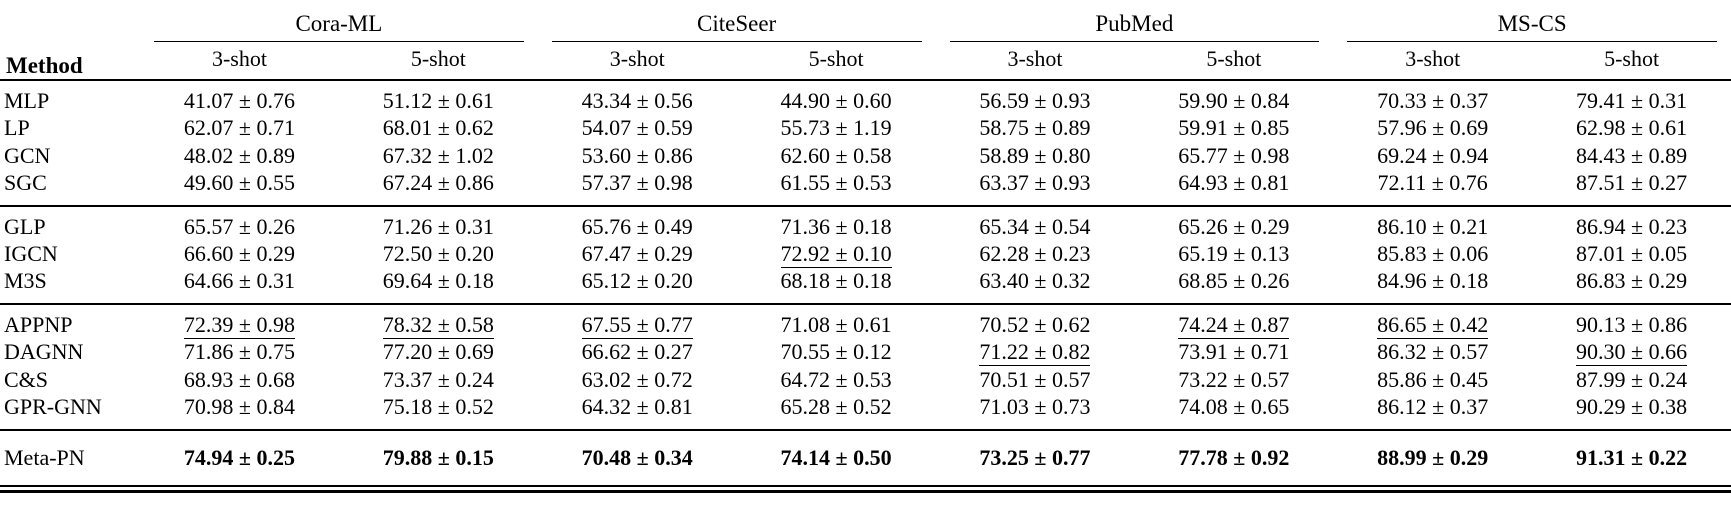 This screenshot has height=511, width=1731. Describe the element at coordinates (1433, 61) in the screenshot. I see `shot-header-ms-cs-3: 3-shot` at that location.